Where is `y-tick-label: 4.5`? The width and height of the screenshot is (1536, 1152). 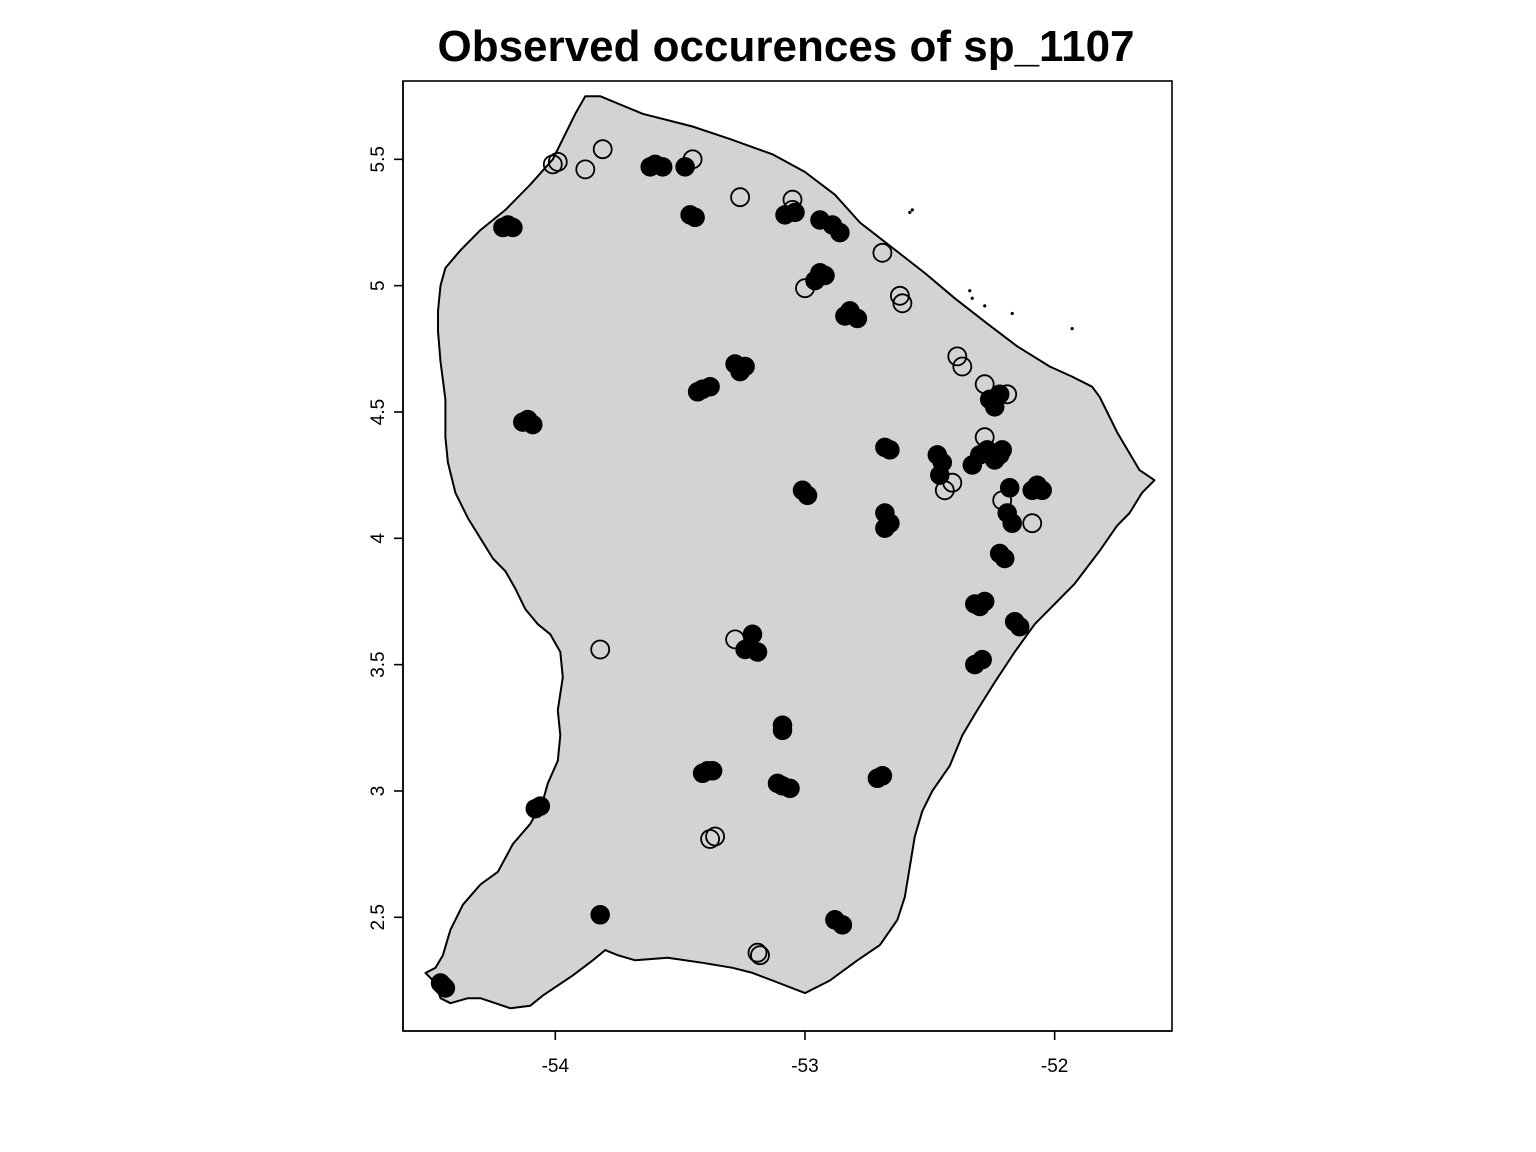 y-tick-label: 4.5 is located at coordinates (378, 412).